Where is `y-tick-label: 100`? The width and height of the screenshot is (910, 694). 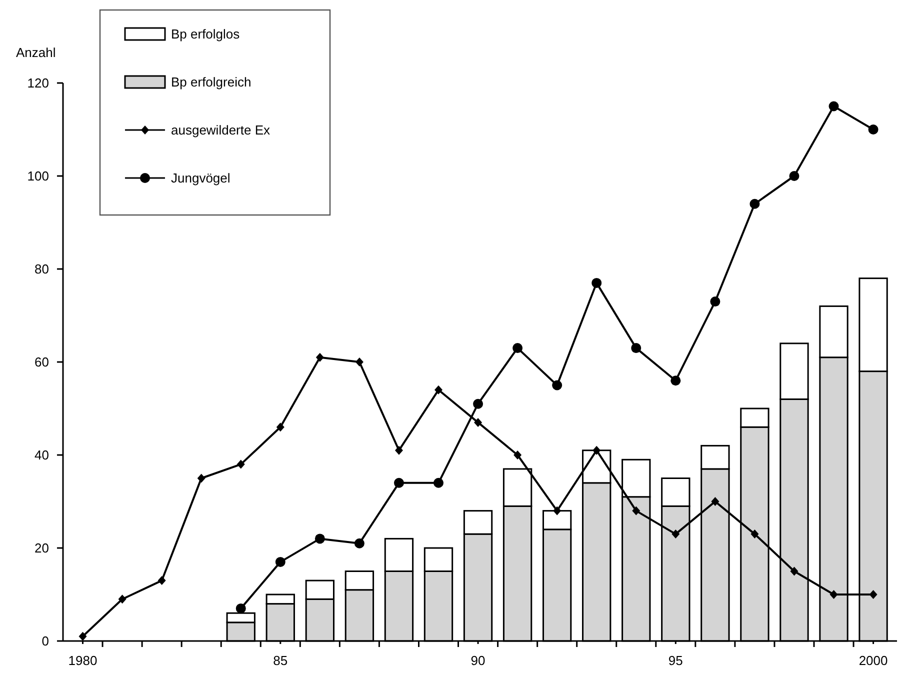 y-tick-label: 100 is located at coordinates (38, 176).